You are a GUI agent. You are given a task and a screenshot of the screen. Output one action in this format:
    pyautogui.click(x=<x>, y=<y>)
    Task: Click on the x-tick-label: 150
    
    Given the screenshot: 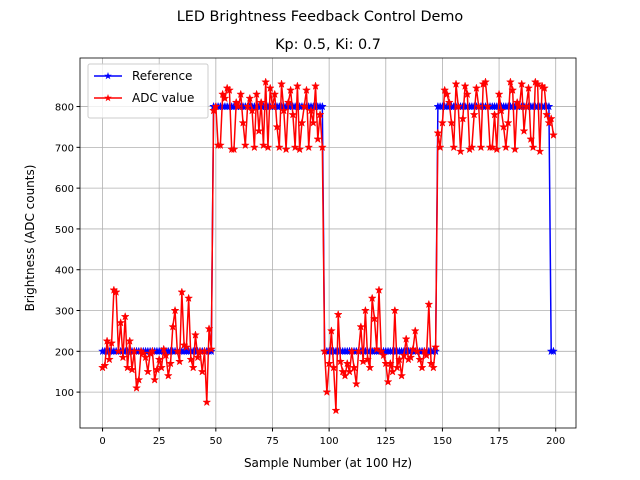 What is the action you would take?
    pyautogui.click(x=442, y=441)
    